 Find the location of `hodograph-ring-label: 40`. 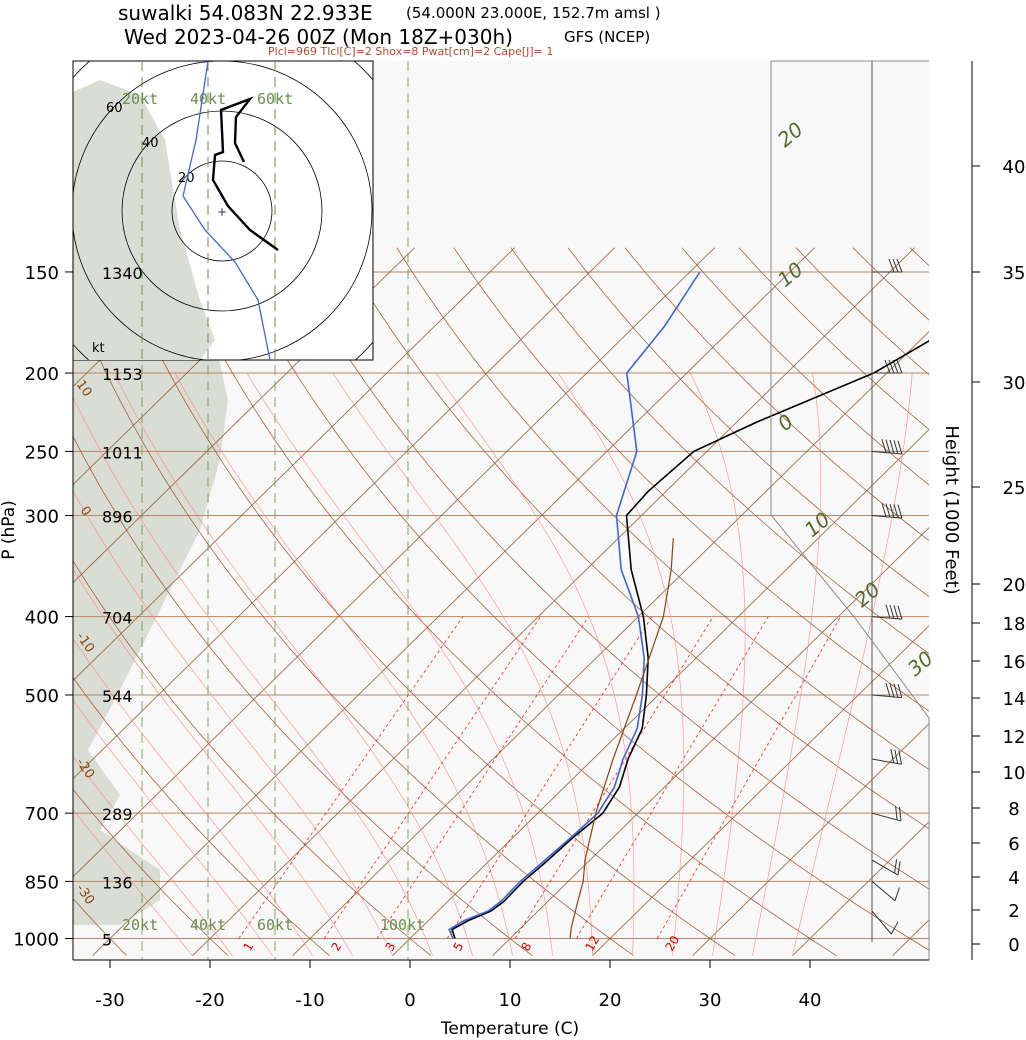

hodograph-ring-label: 40 is located at coordinates (150, 143).